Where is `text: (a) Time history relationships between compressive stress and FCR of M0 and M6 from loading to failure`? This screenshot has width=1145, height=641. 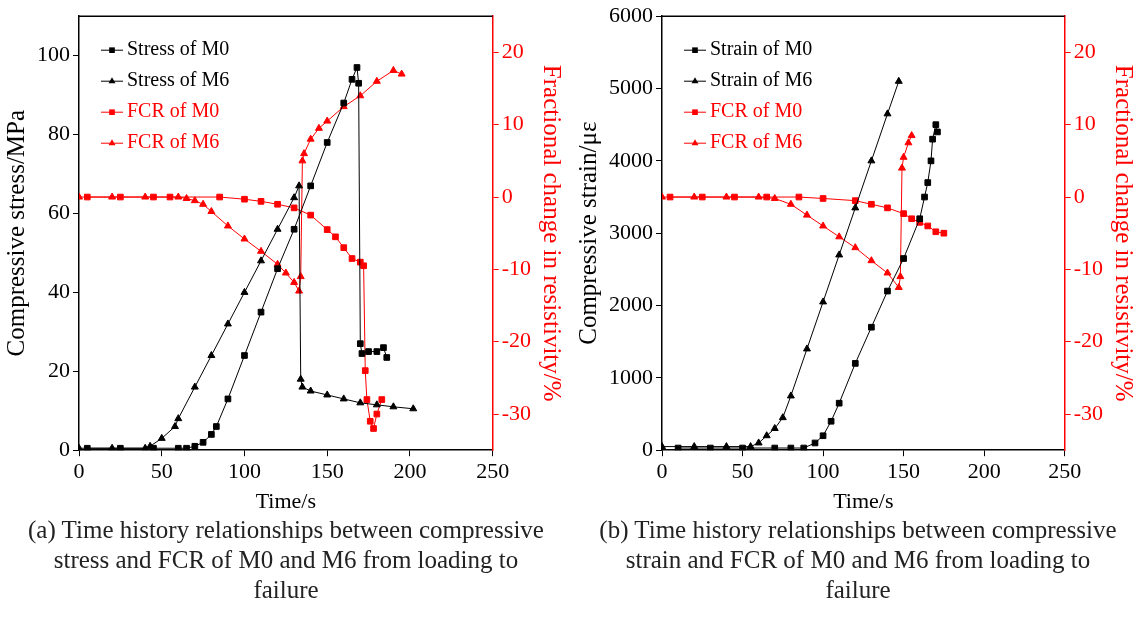
text: (a) Time history relationships between compressive stress and FCR of M0 and M6 from loading to failure is located at coordinates (286, 560).